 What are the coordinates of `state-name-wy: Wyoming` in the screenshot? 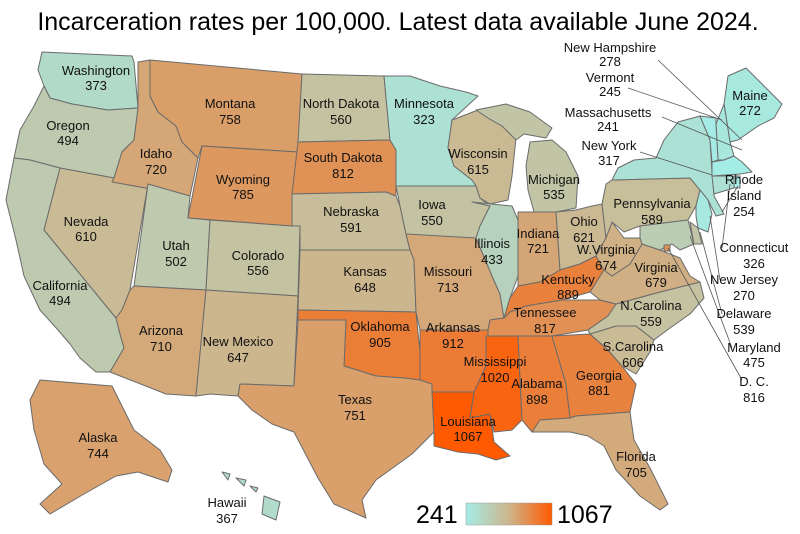 It's located at (243, 179).